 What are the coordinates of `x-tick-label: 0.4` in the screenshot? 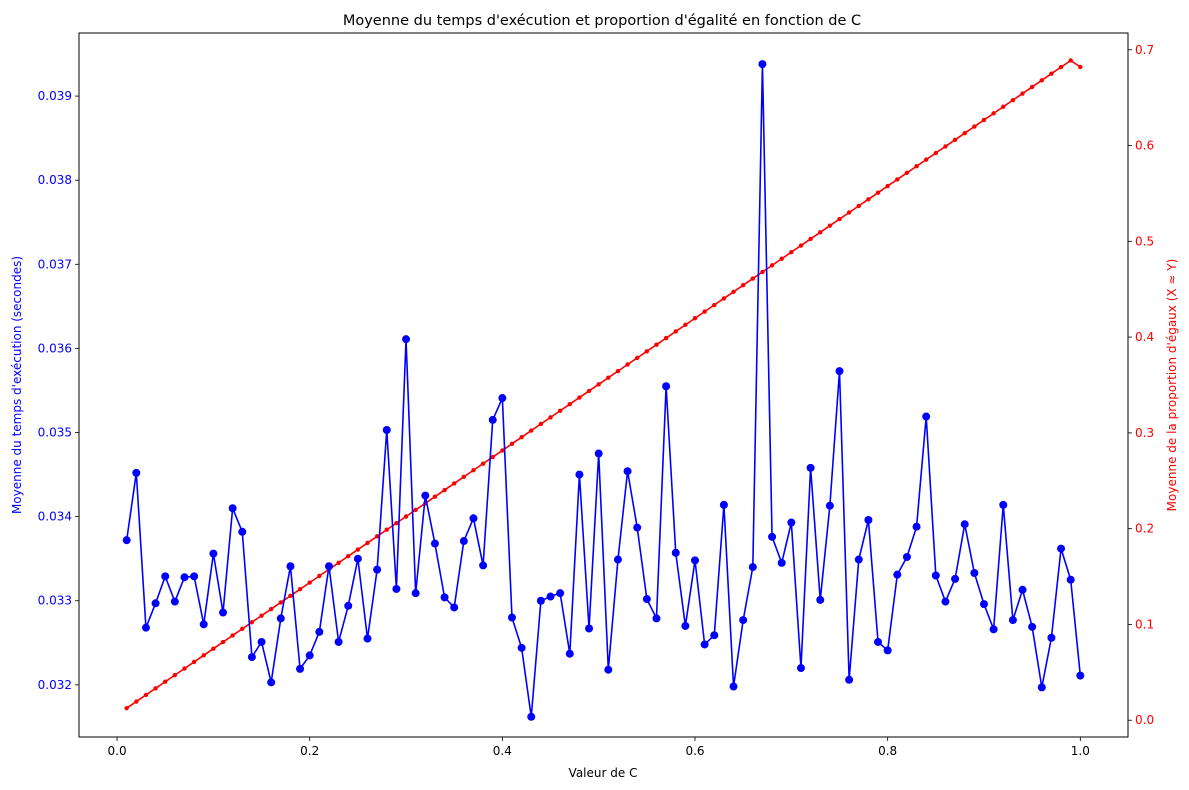 It's located at (502, 751).